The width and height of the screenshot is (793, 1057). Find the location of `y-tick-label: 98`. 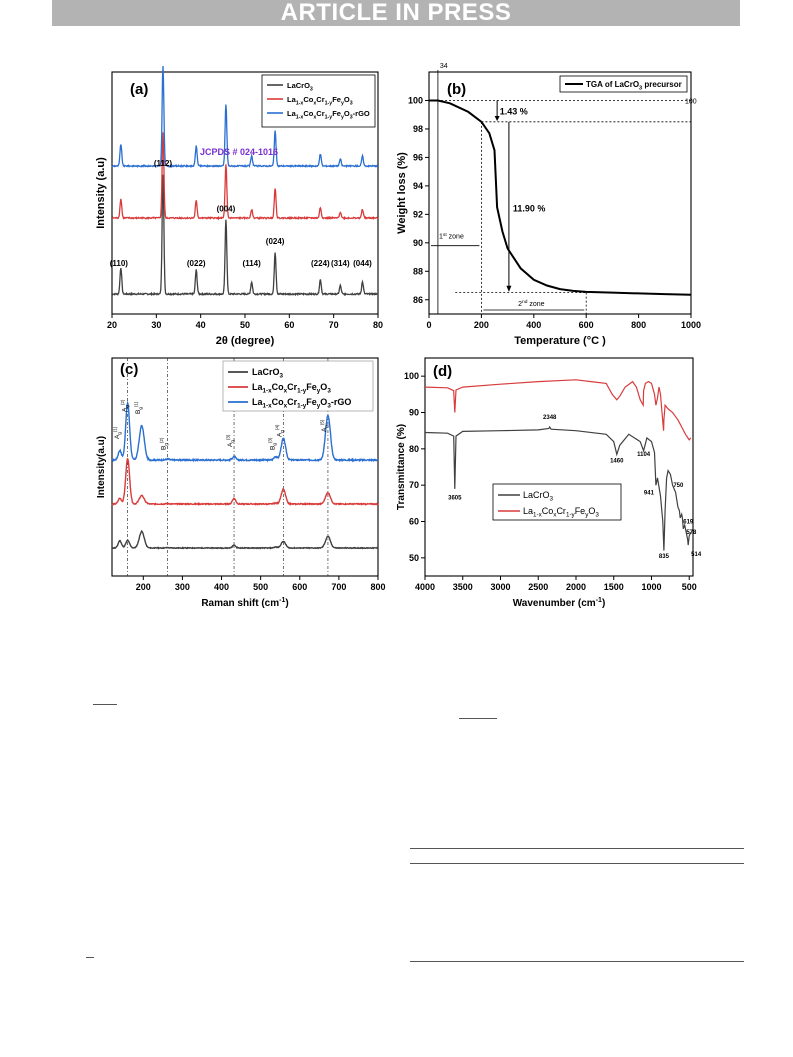

y-tick-label: 98 is located at coordinates (418, 129).